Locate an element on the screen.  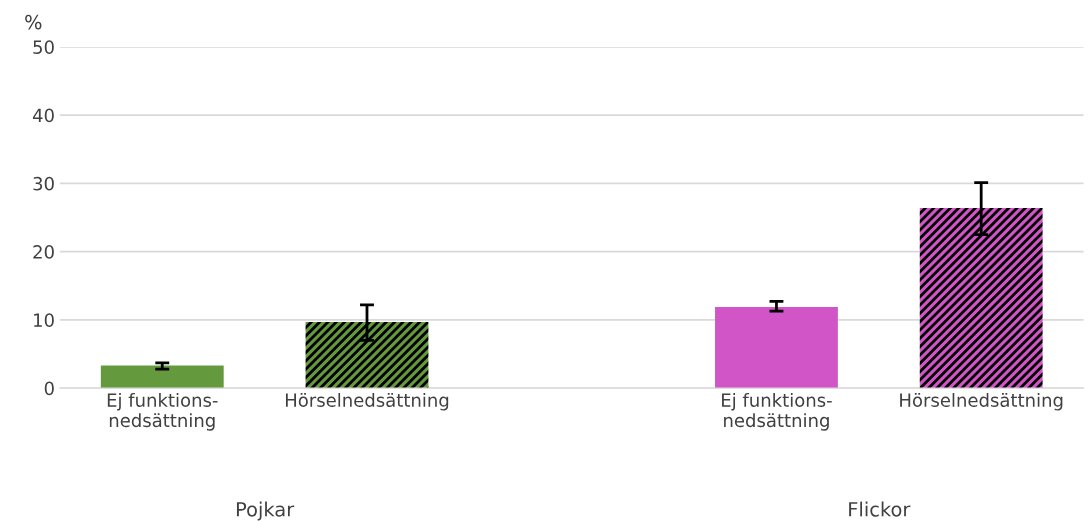
y-tick-label: 20 is located at coordinates (43, 252).